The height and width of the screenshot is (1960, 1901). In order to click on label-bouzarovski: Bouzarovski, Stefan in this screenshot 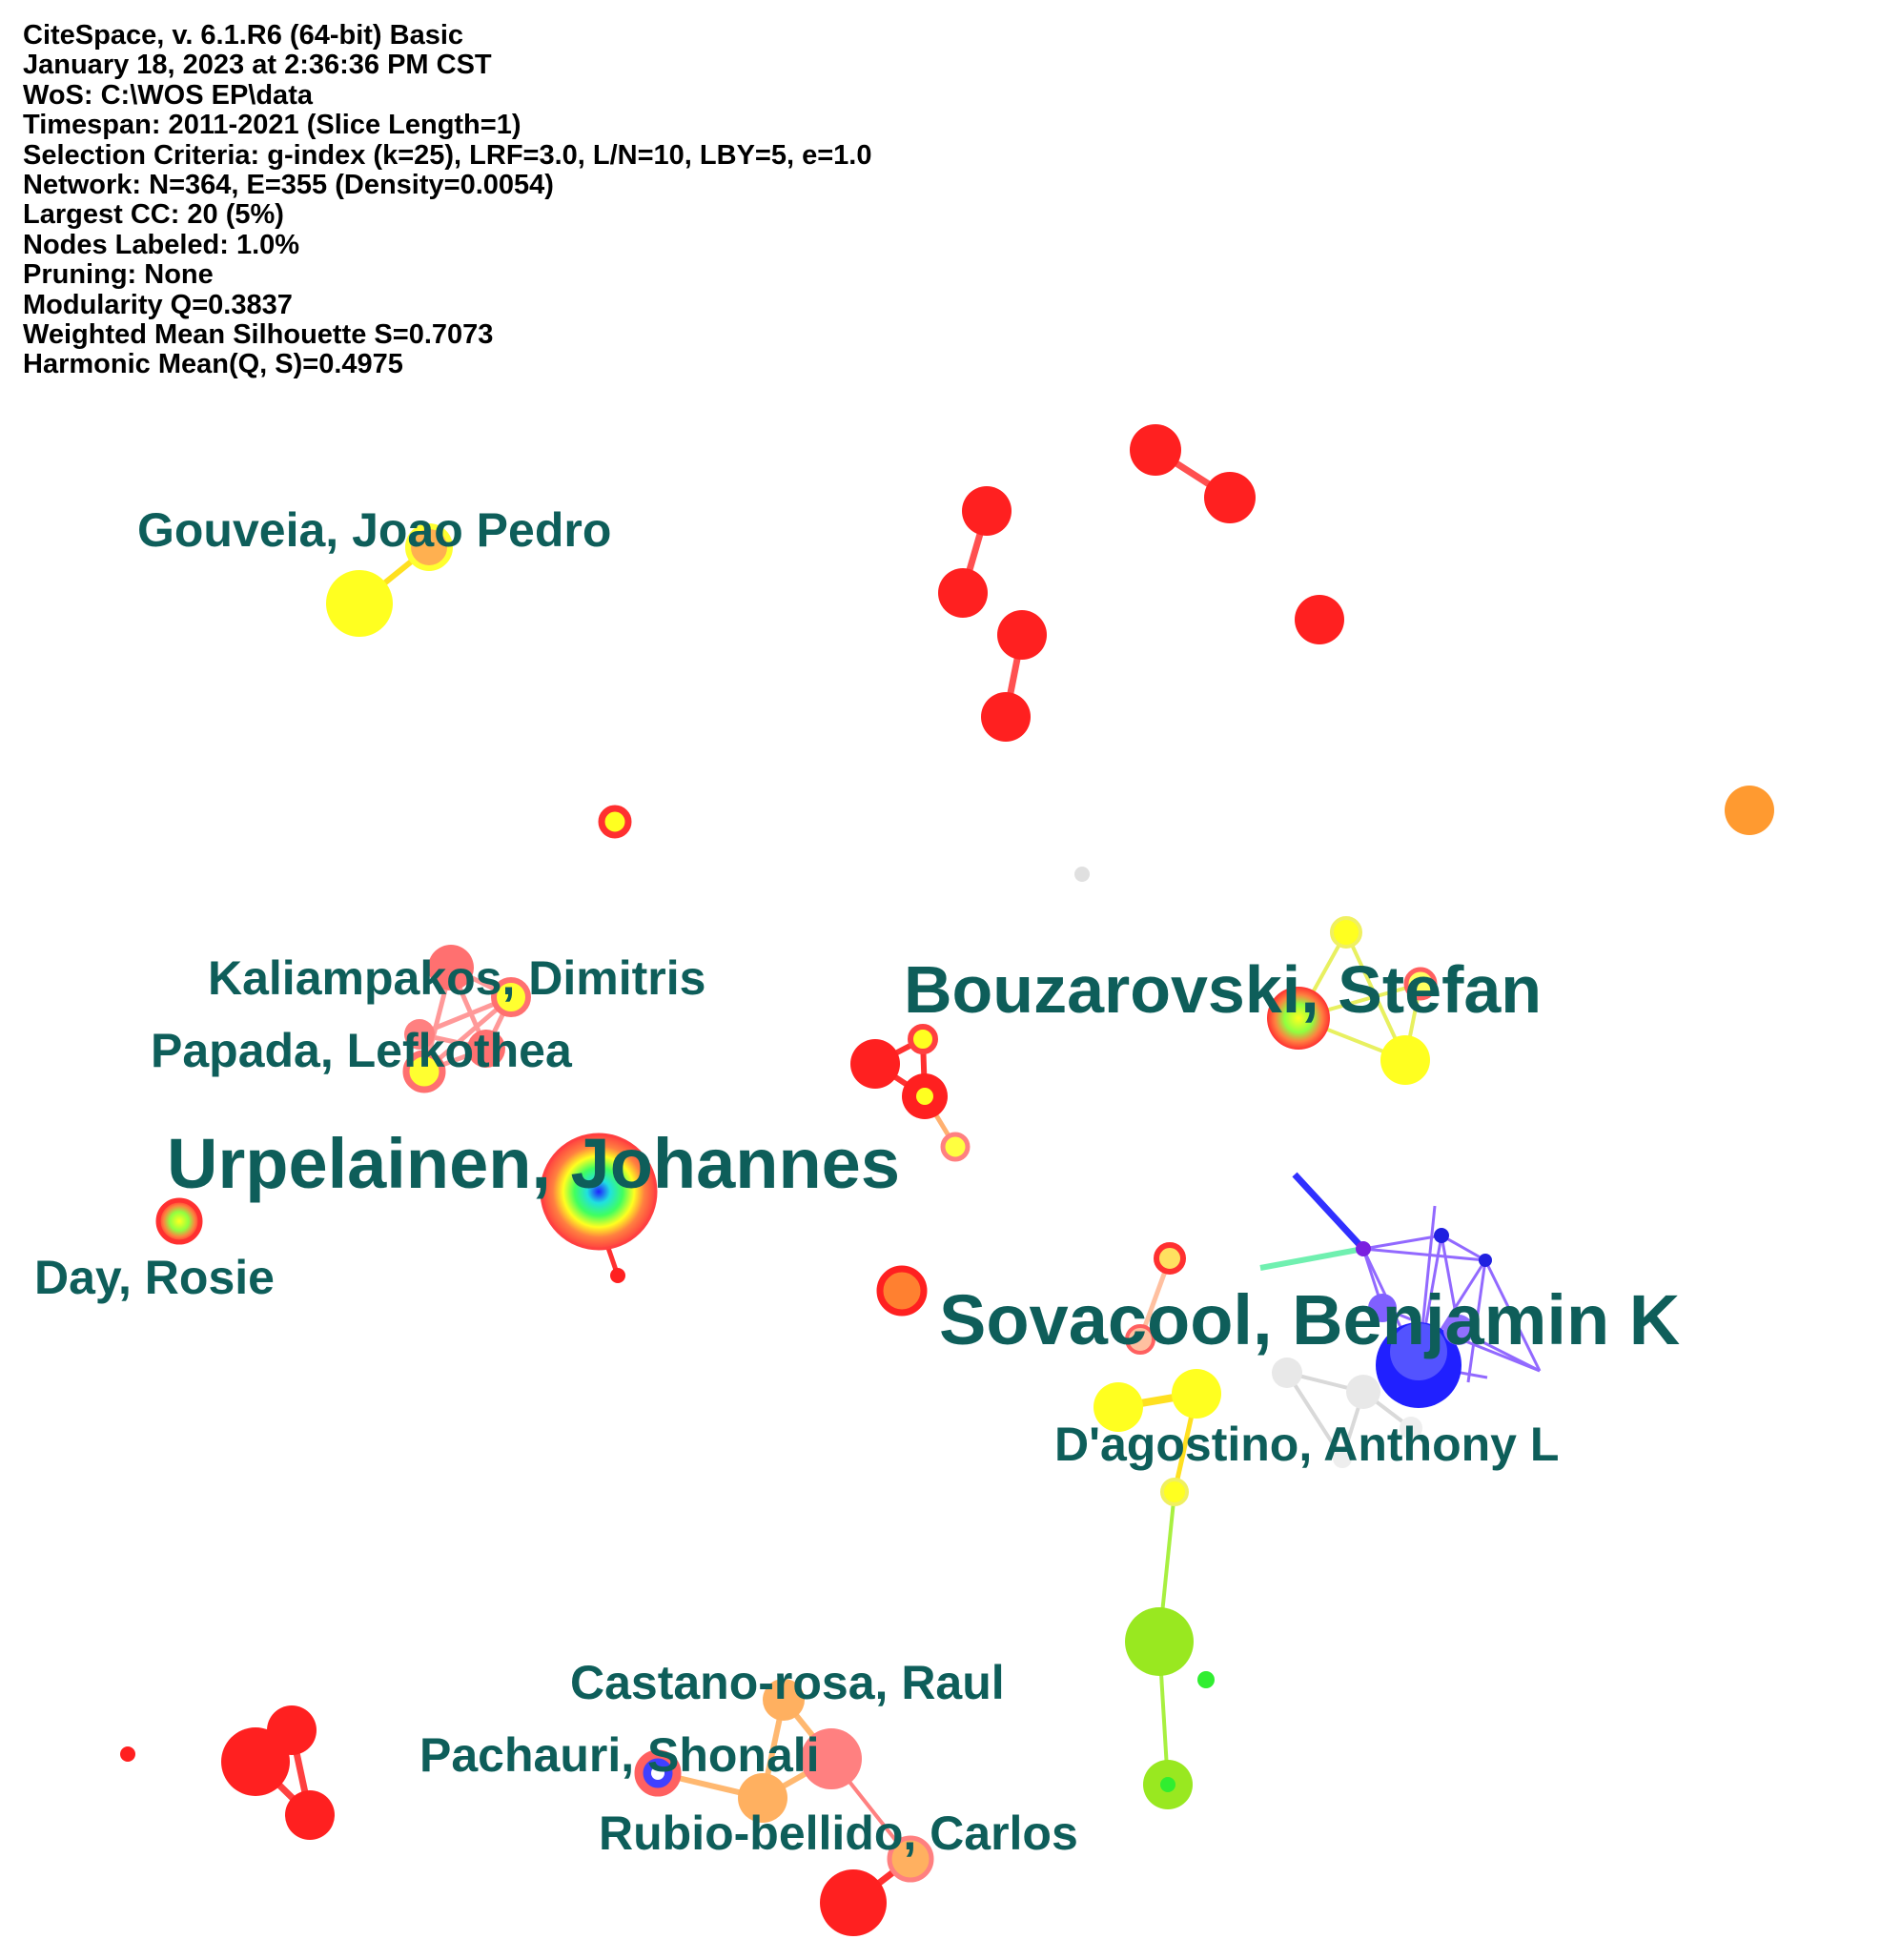, I will do `click(1223, 989)`.